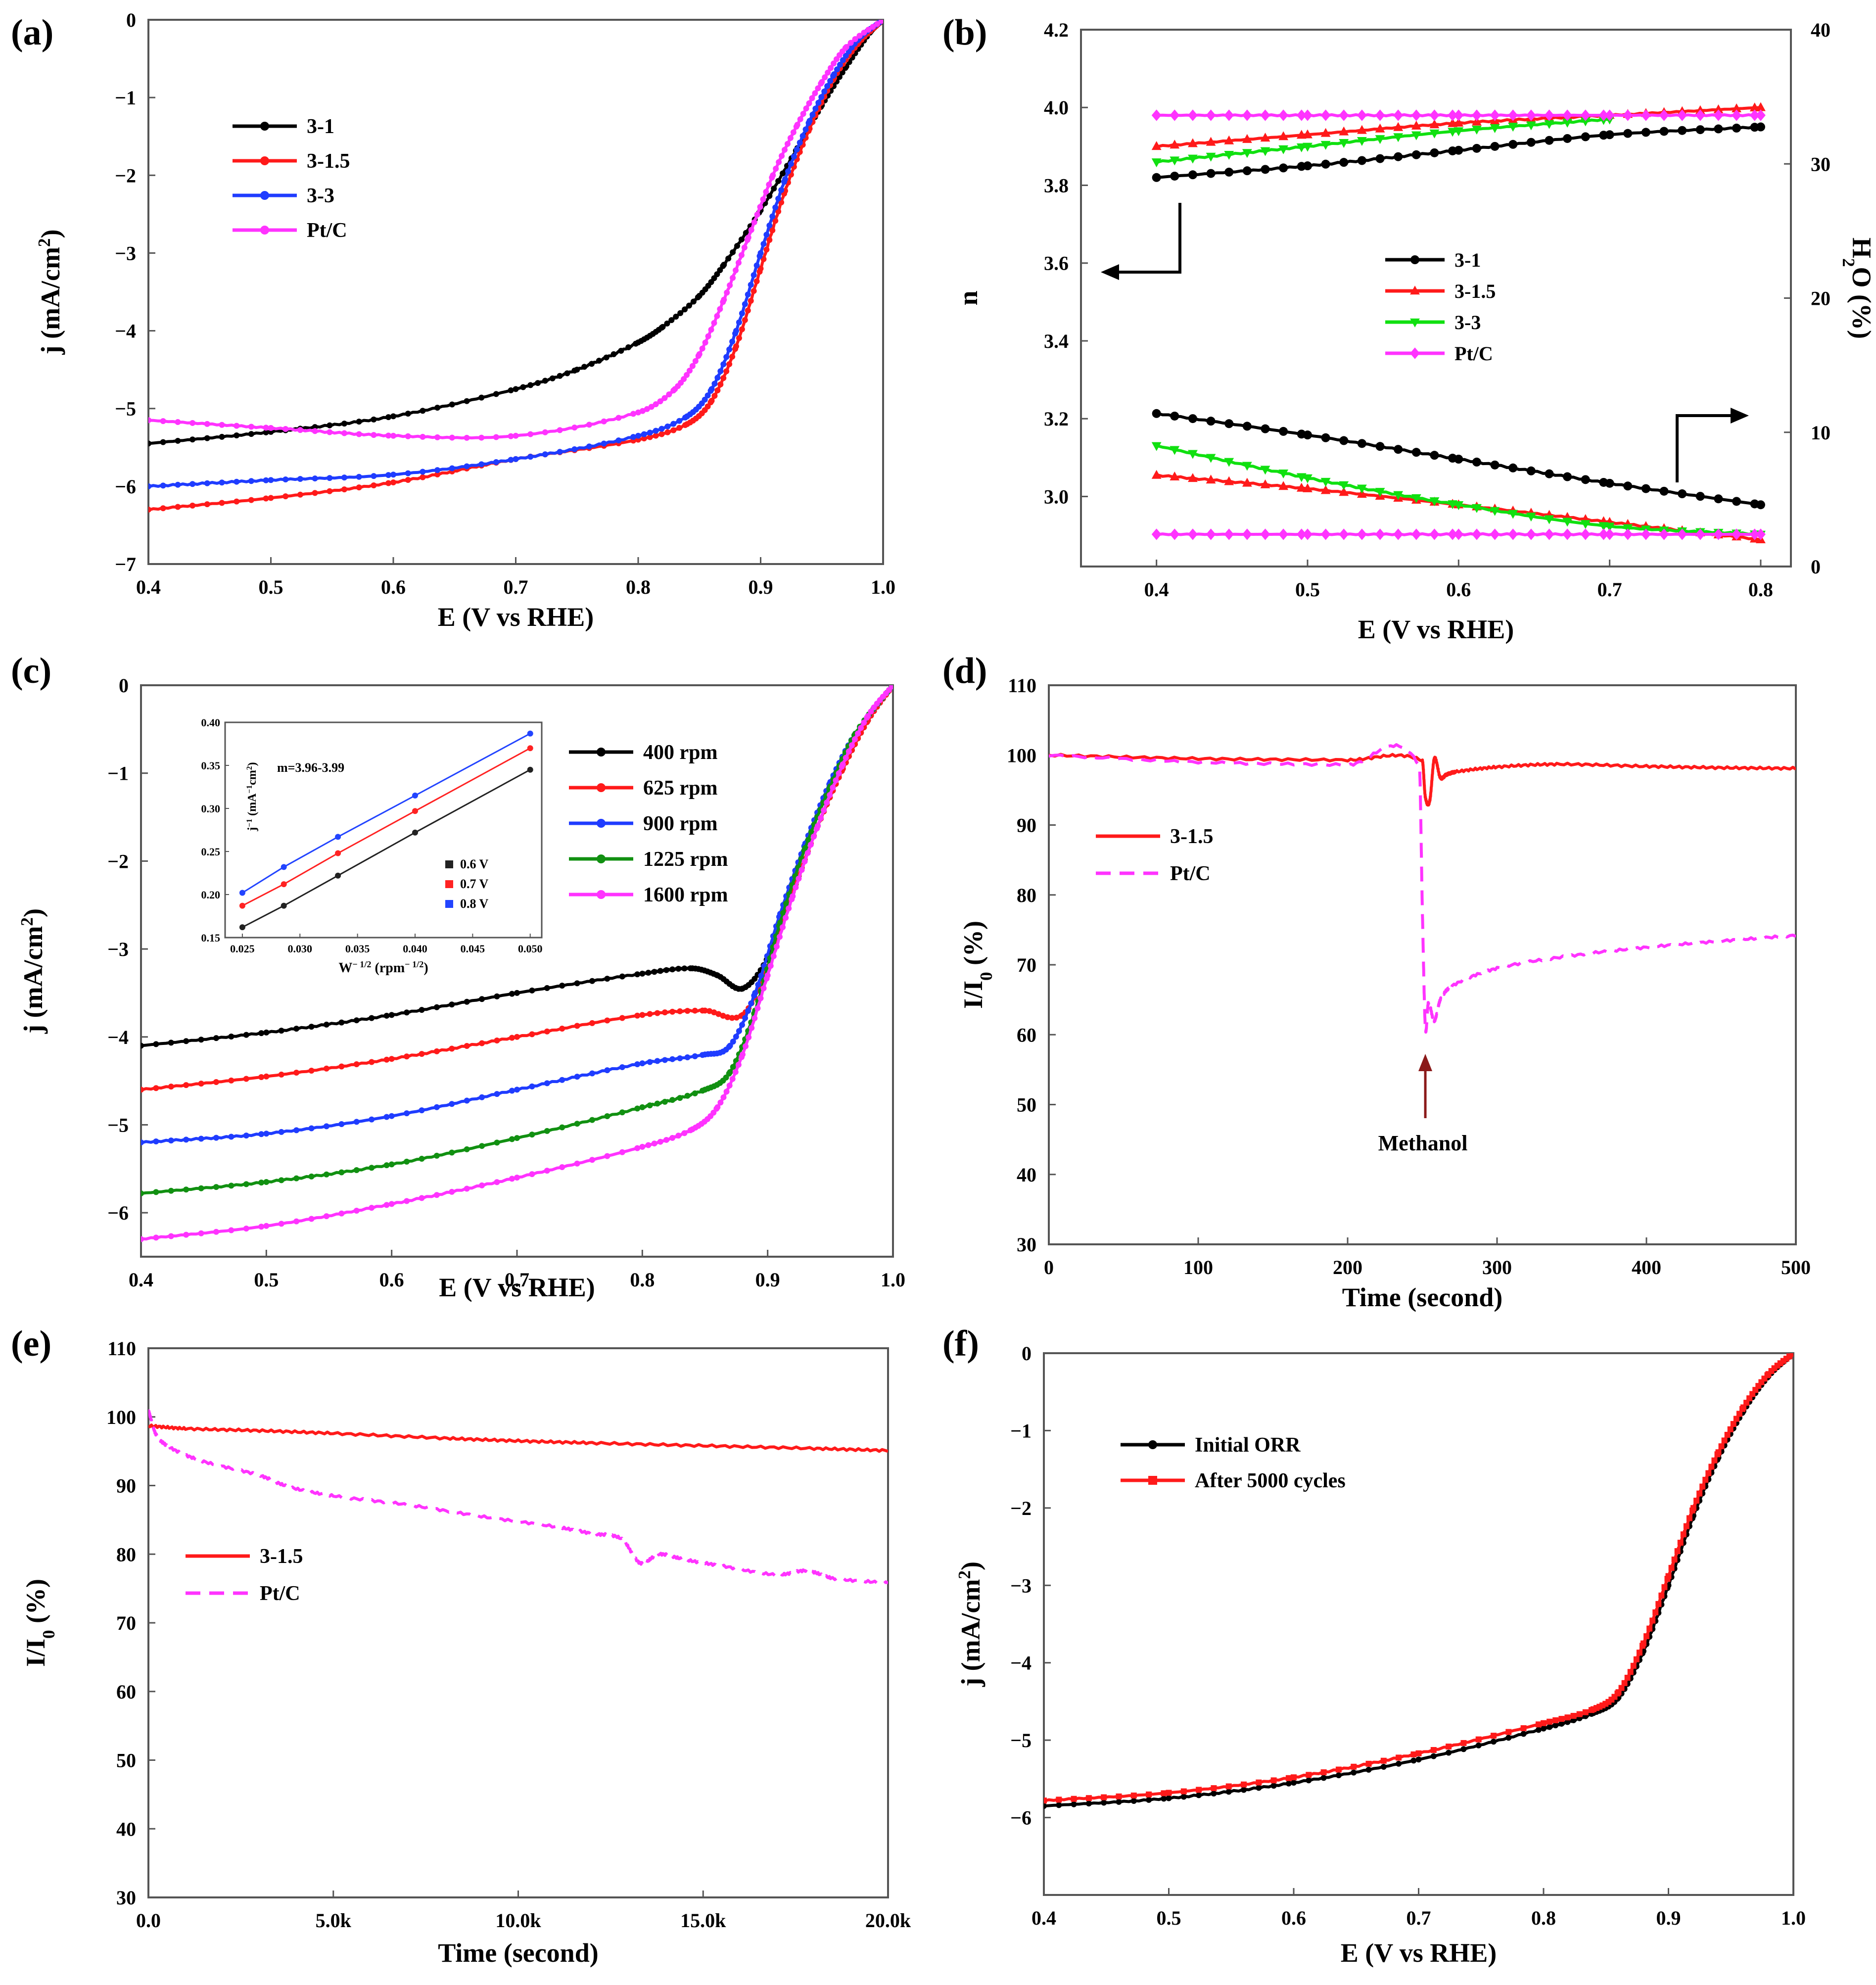  I want to click on panel-e-xtick-label: 15.0k, so click(703, 1921).